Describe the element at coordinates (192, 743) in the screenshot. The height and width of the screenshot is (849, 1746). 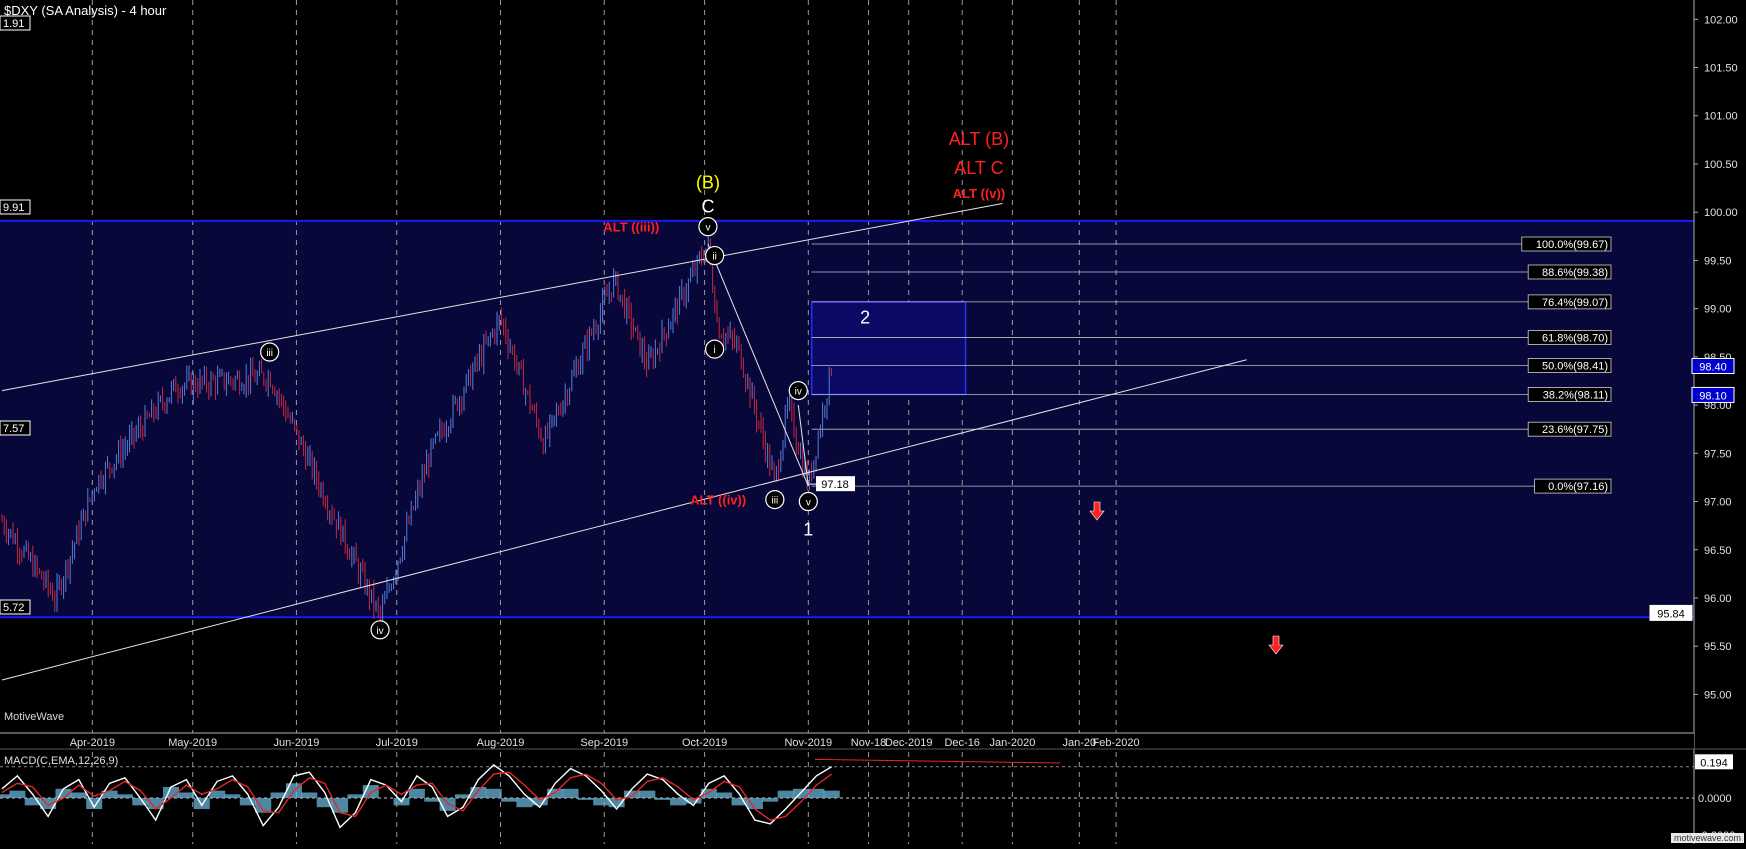
I see `x-tick-label-1: May-2019` at that location.